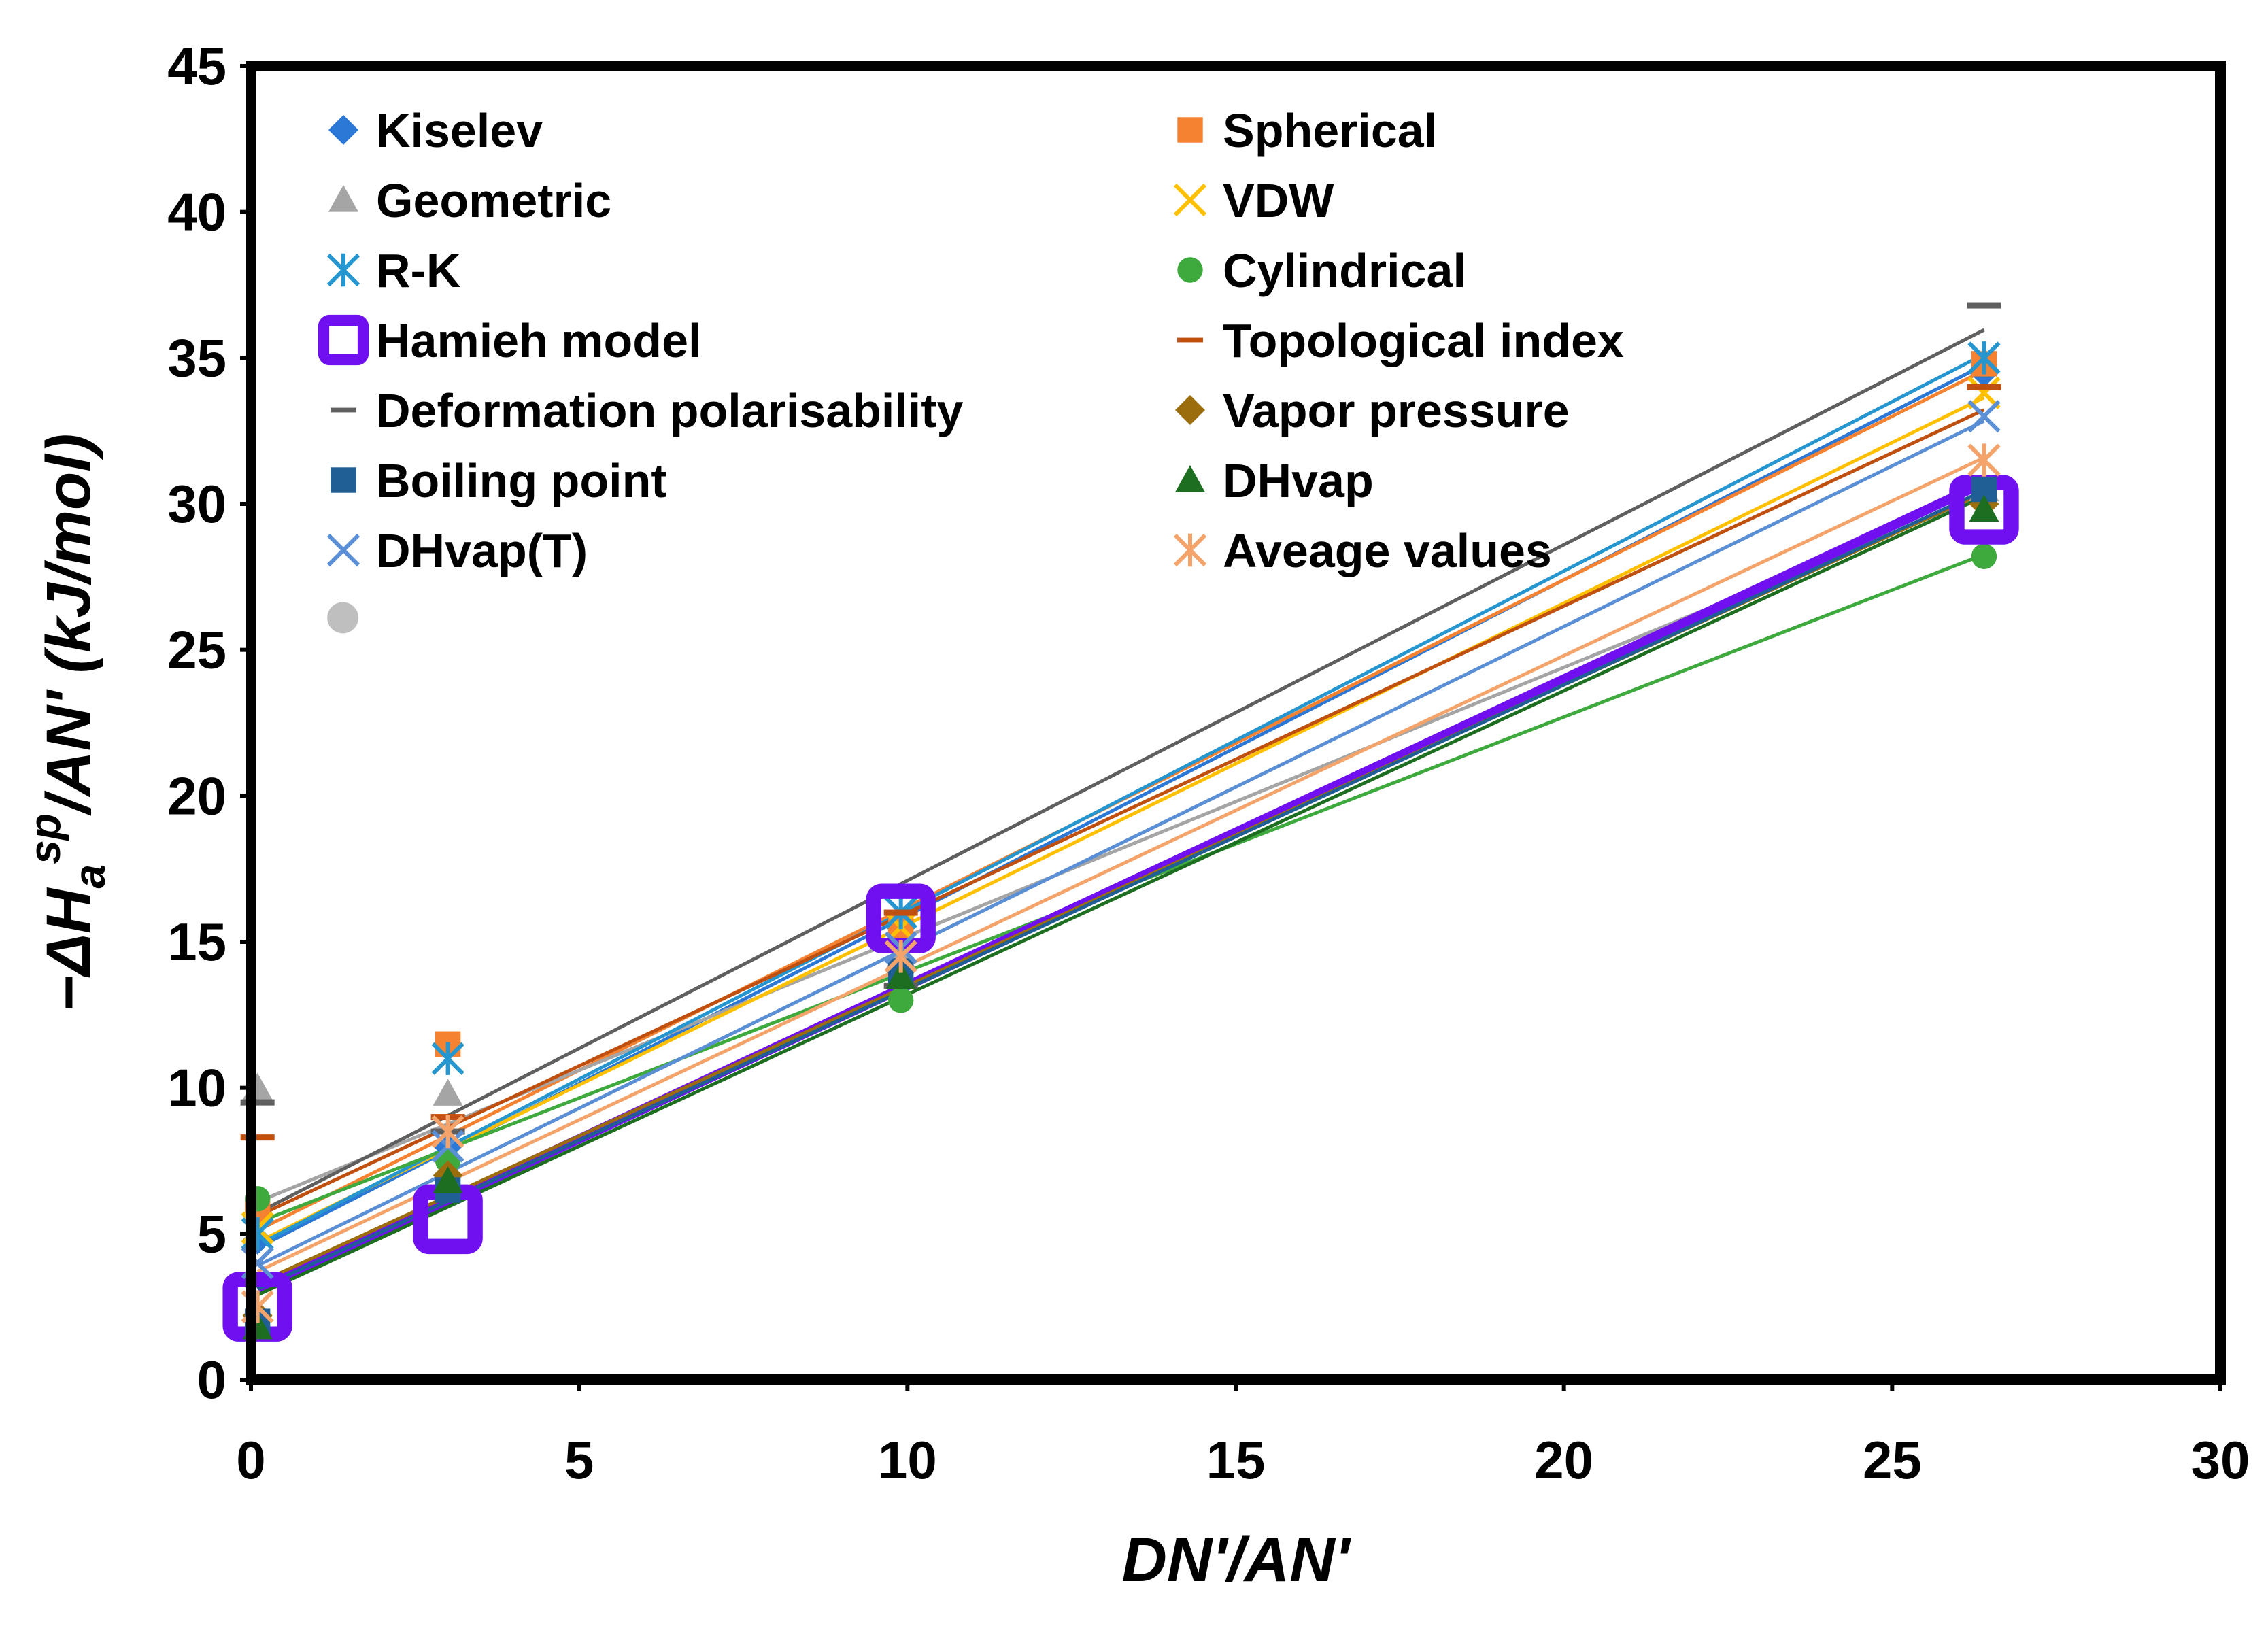 The height and width of the screenshot is (1630, 2268). What do you see at coordinates (196, 358) in the screenshot?
I see `y-tick-label: 35` at bounding box center [196, 358].